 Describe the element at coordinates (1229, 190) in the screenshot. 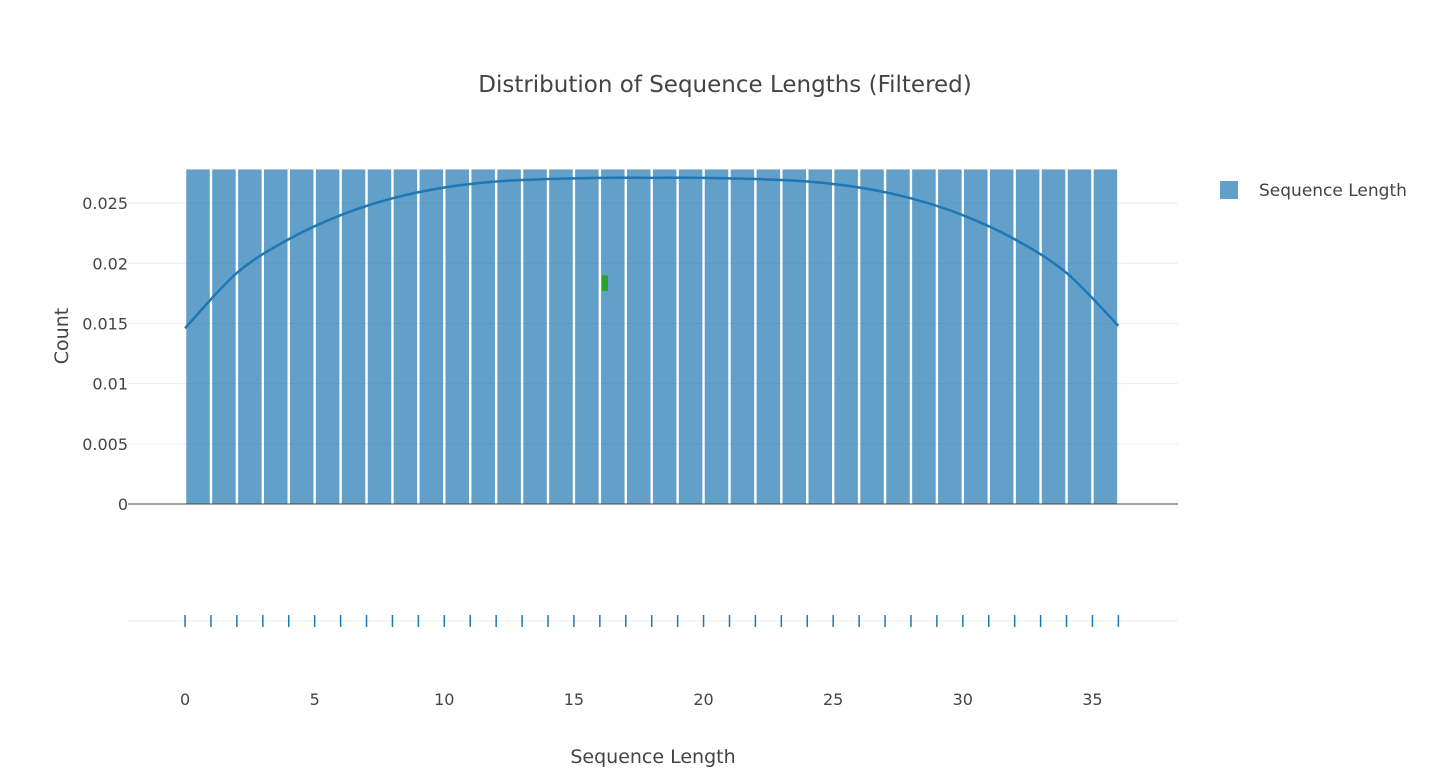

I see `legend-swatch` at that location.